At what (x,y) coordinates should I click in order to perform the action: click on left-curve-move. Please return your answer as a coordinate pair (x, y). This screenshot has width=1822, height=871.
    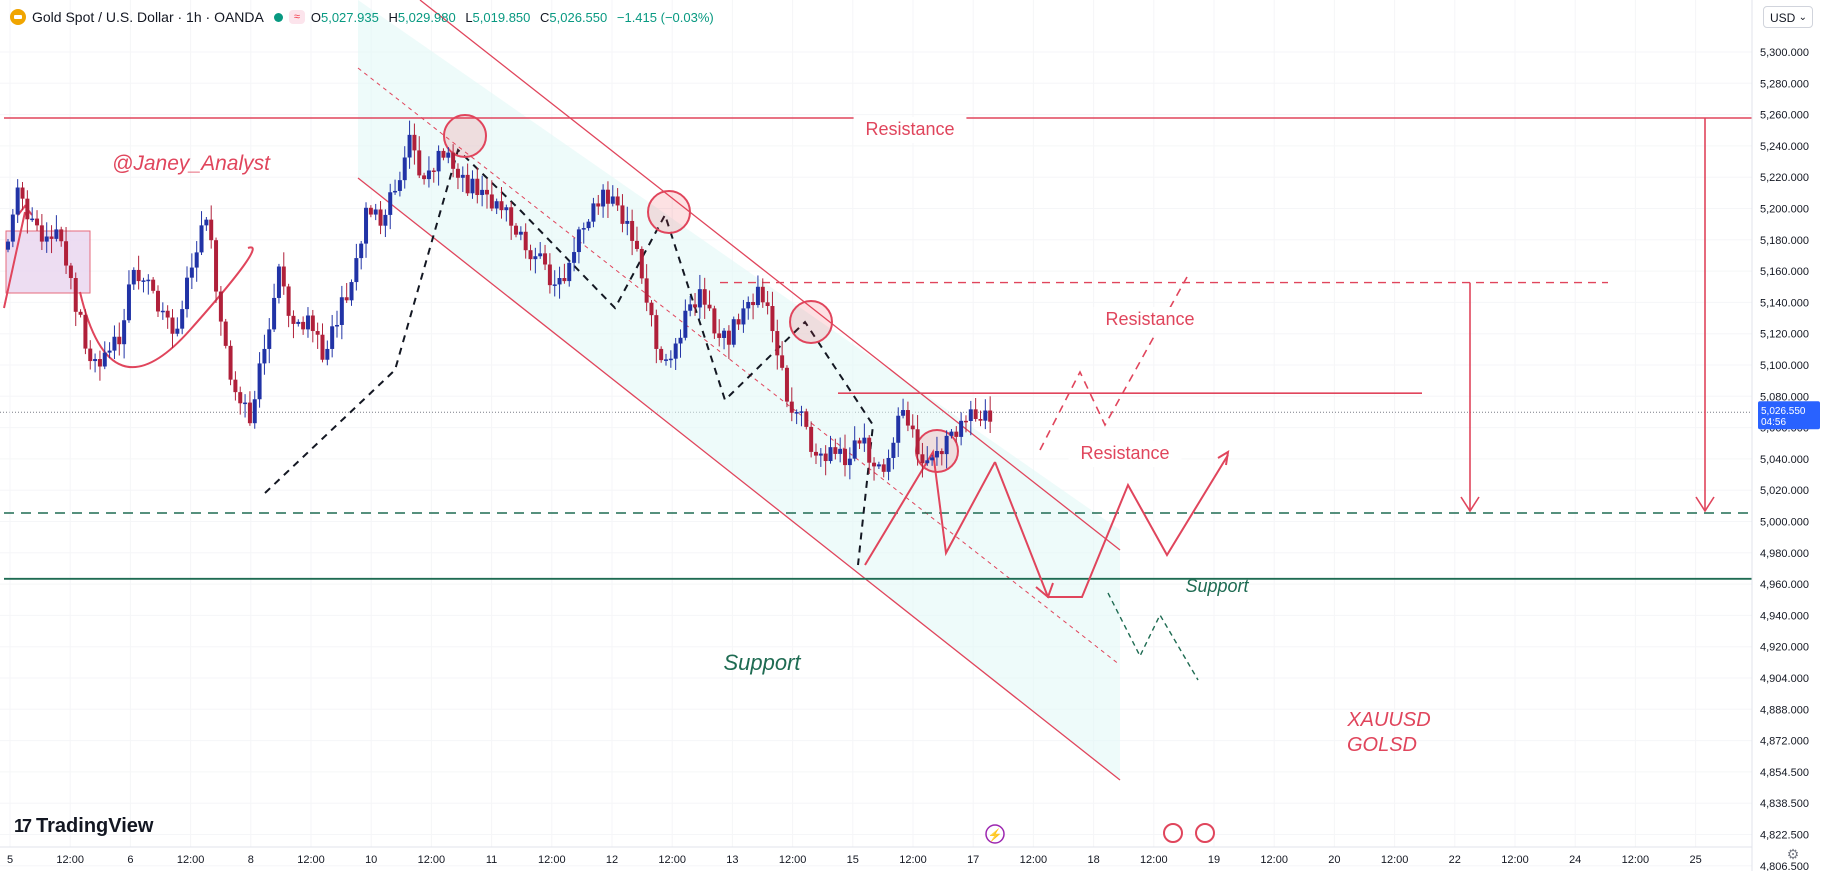
    Looking at the image, I should click on (128, 290).